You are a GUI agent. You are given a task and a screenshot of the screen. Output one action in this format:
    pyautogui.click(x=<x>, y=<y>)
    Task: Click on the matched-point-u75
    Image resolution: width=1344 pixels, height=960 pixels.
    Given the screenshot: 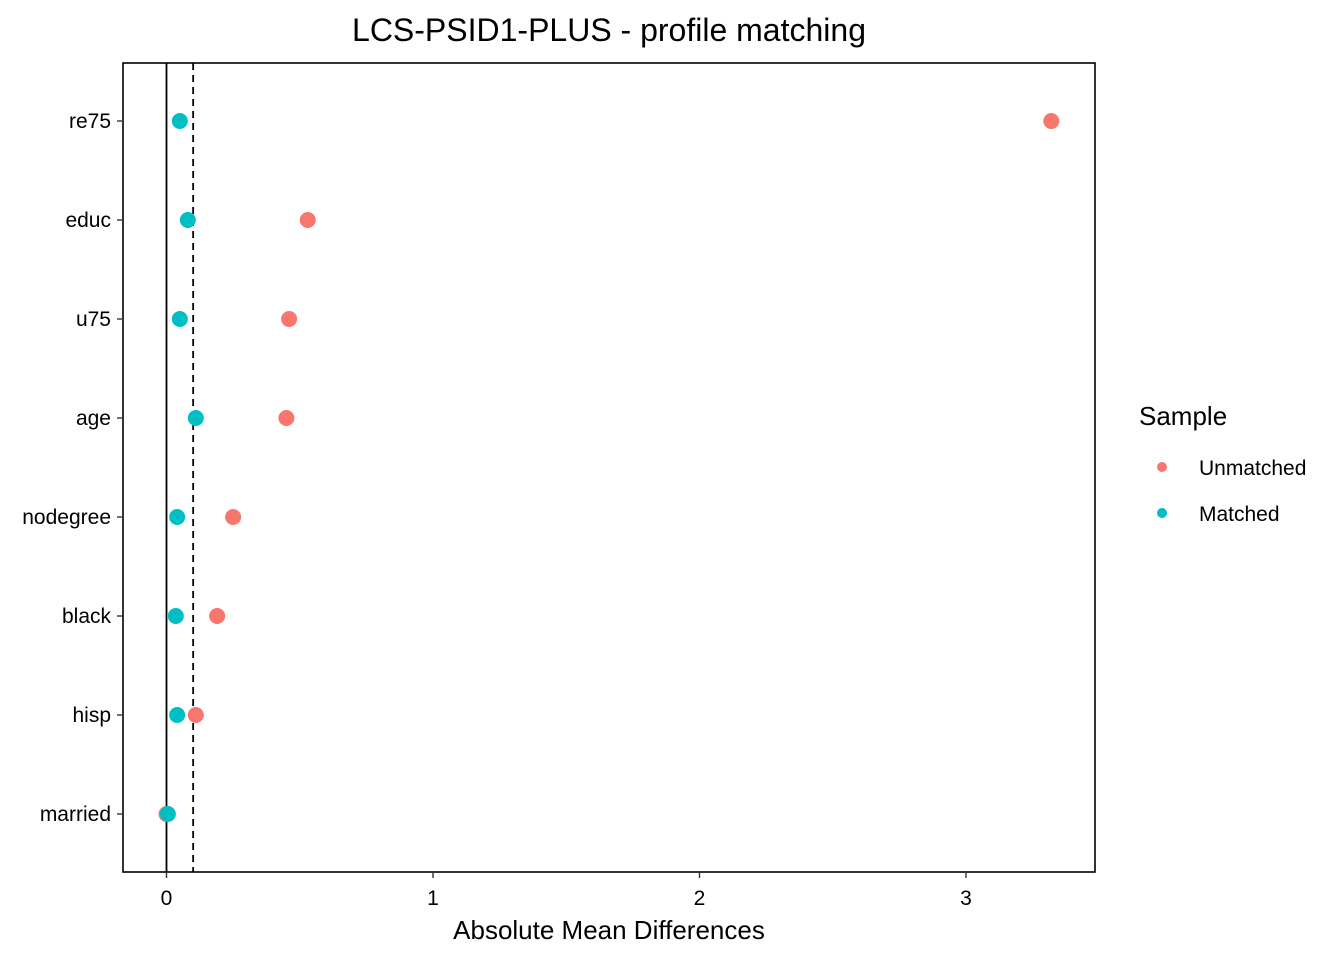 What is the action you would take?
    pyautogui.click(x=179, y=319)
    